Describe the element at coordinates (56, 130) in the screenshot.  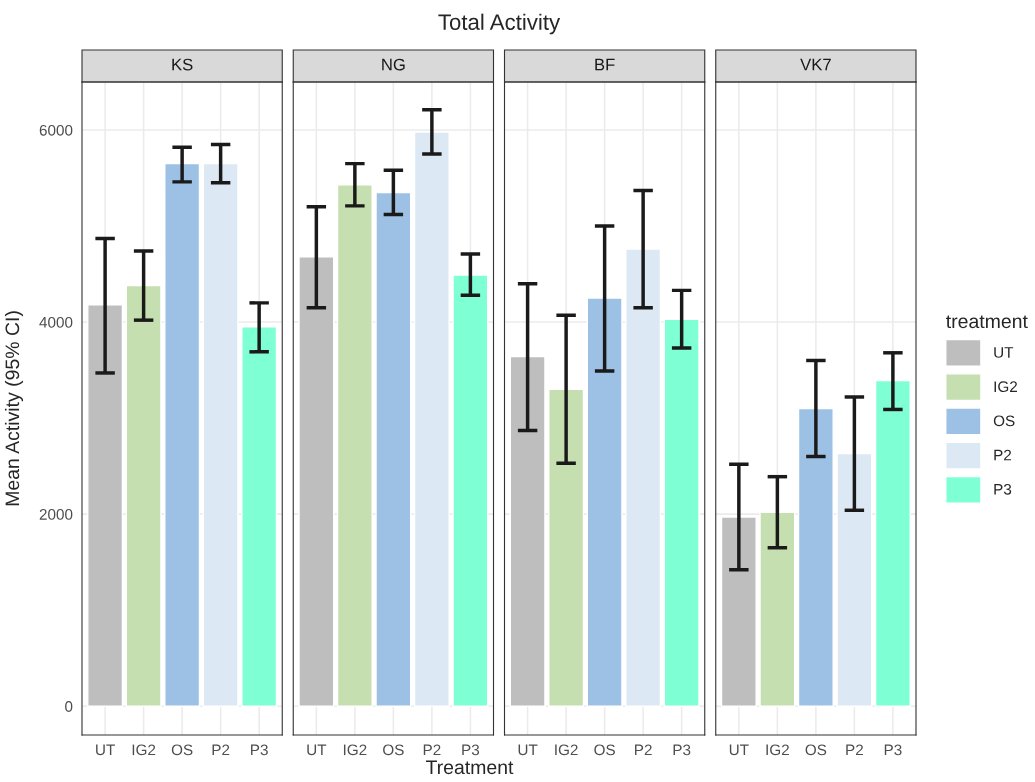
I see `y-tick-label: 6000` at that location.